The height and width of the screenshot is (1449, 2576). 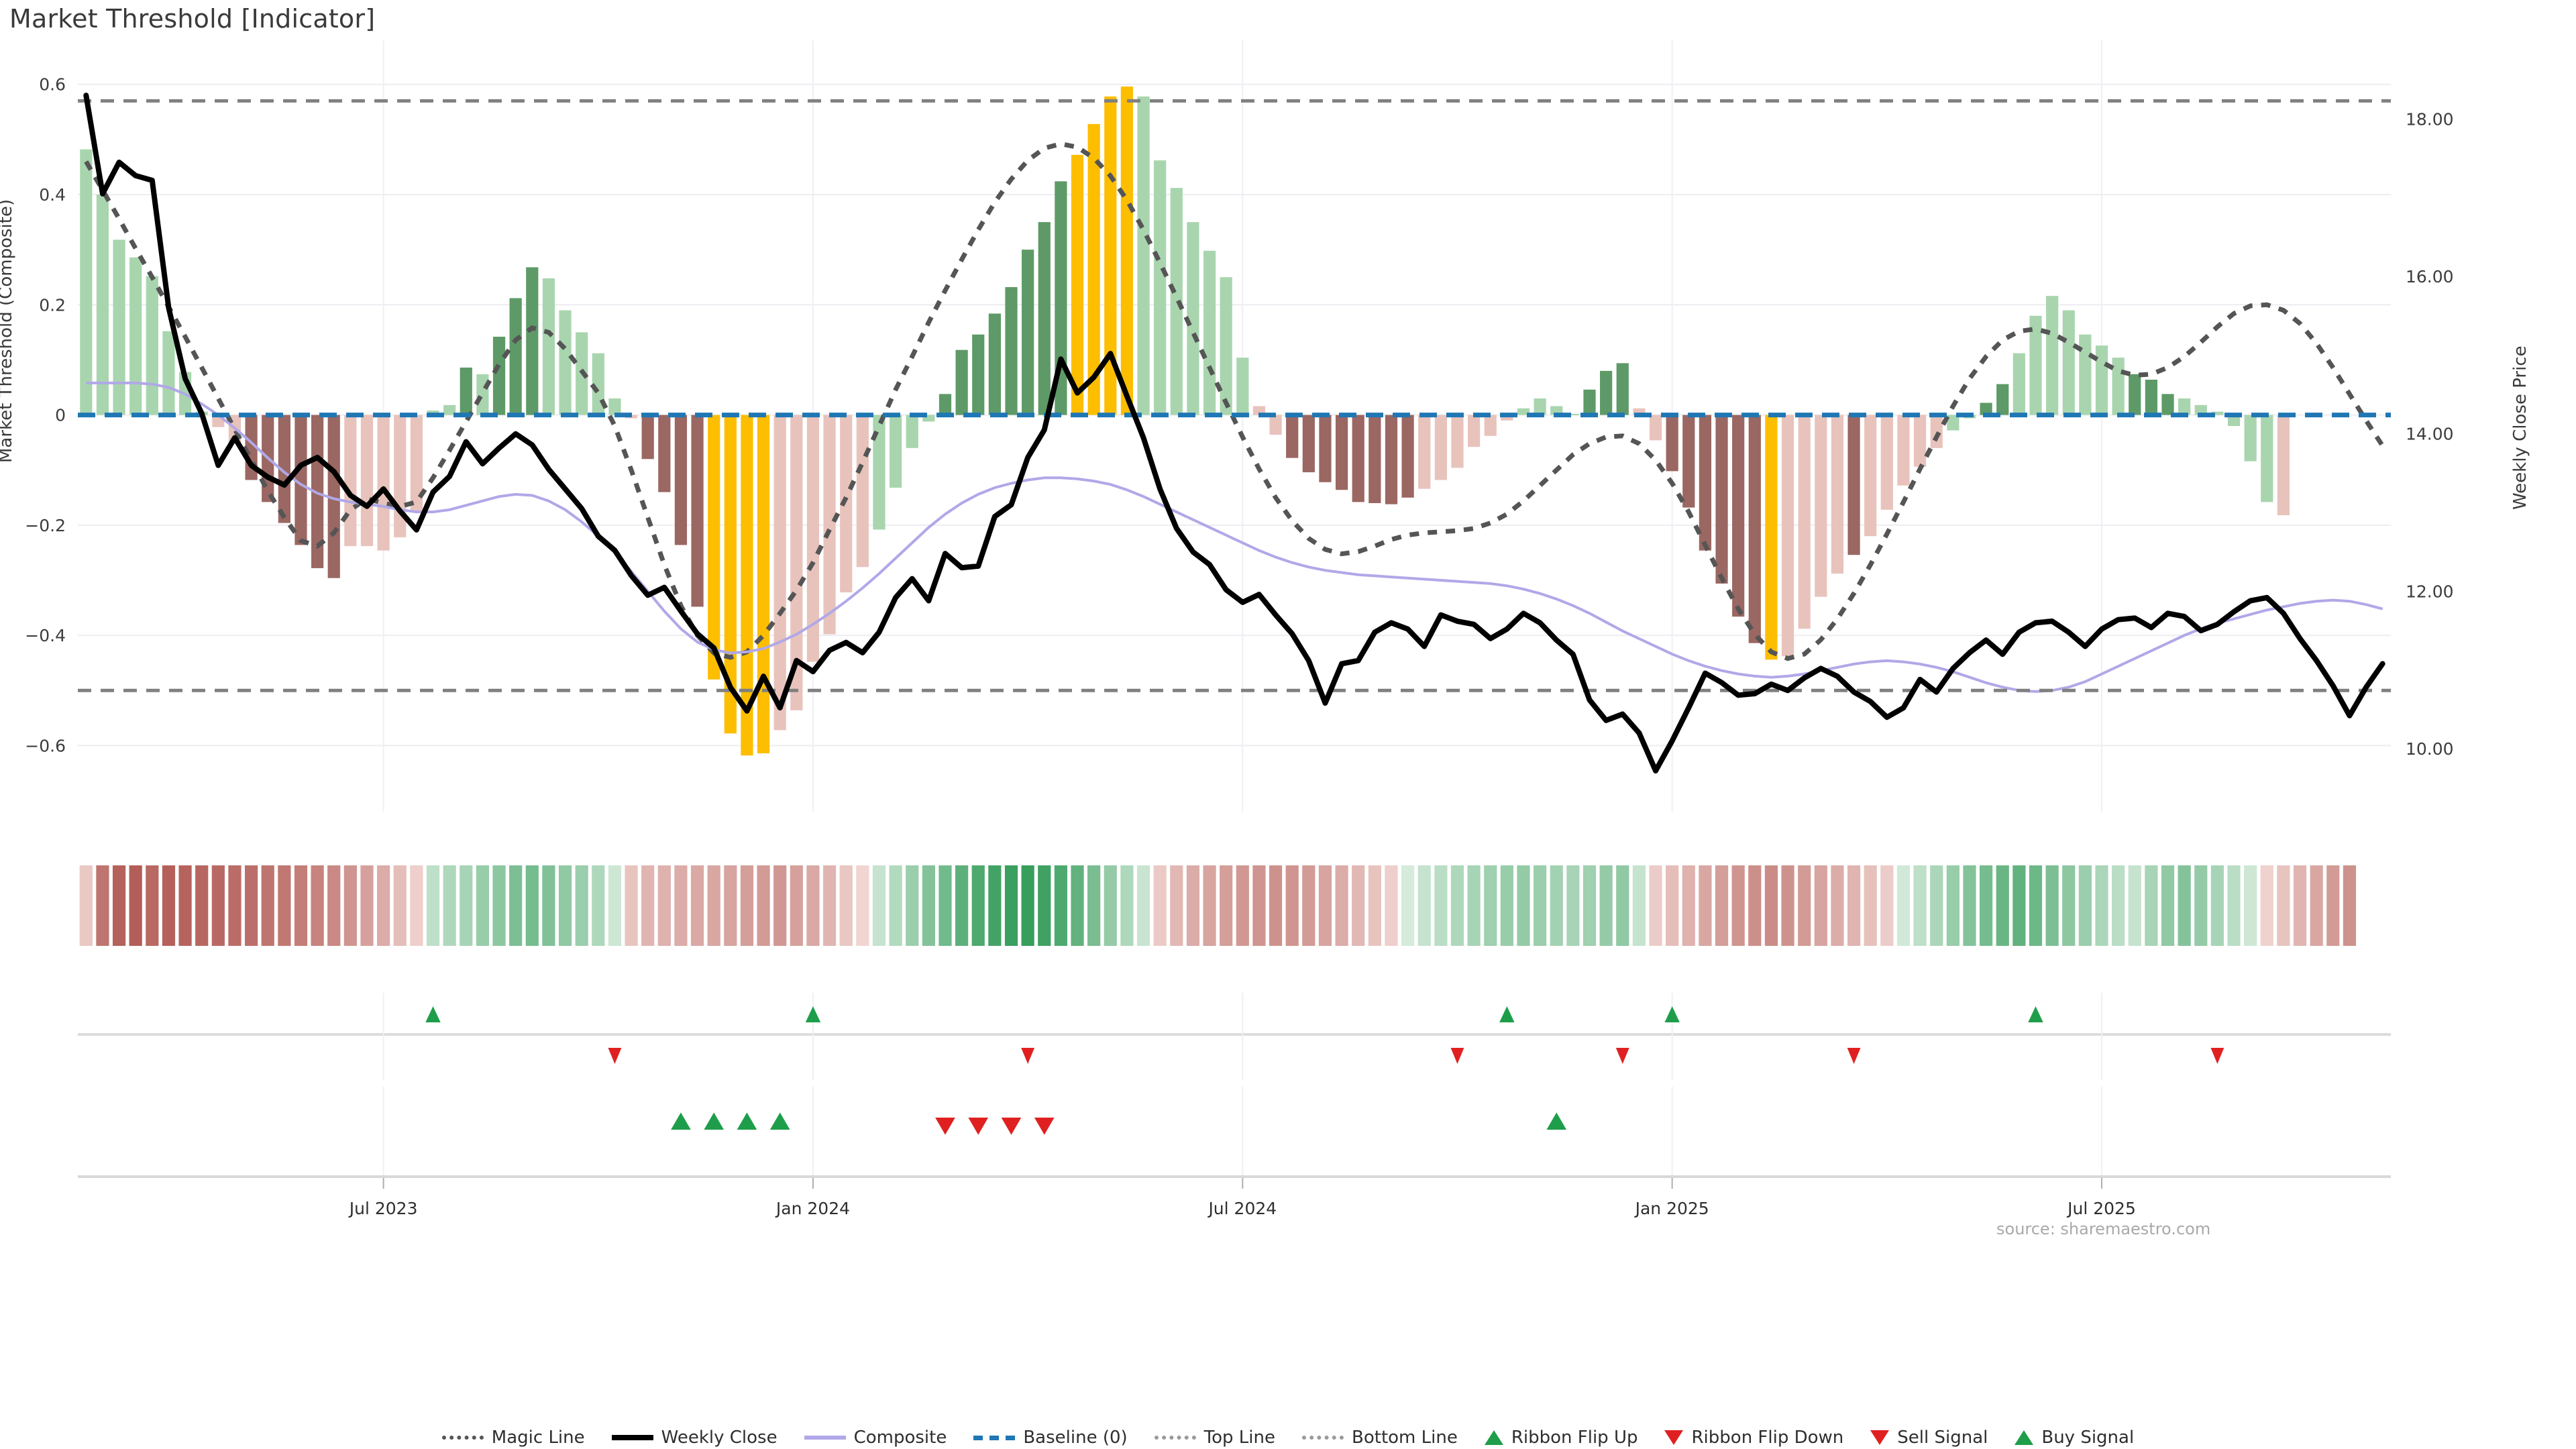 I want to click on line-swatch-icon, so click(x=1323, y=1438).